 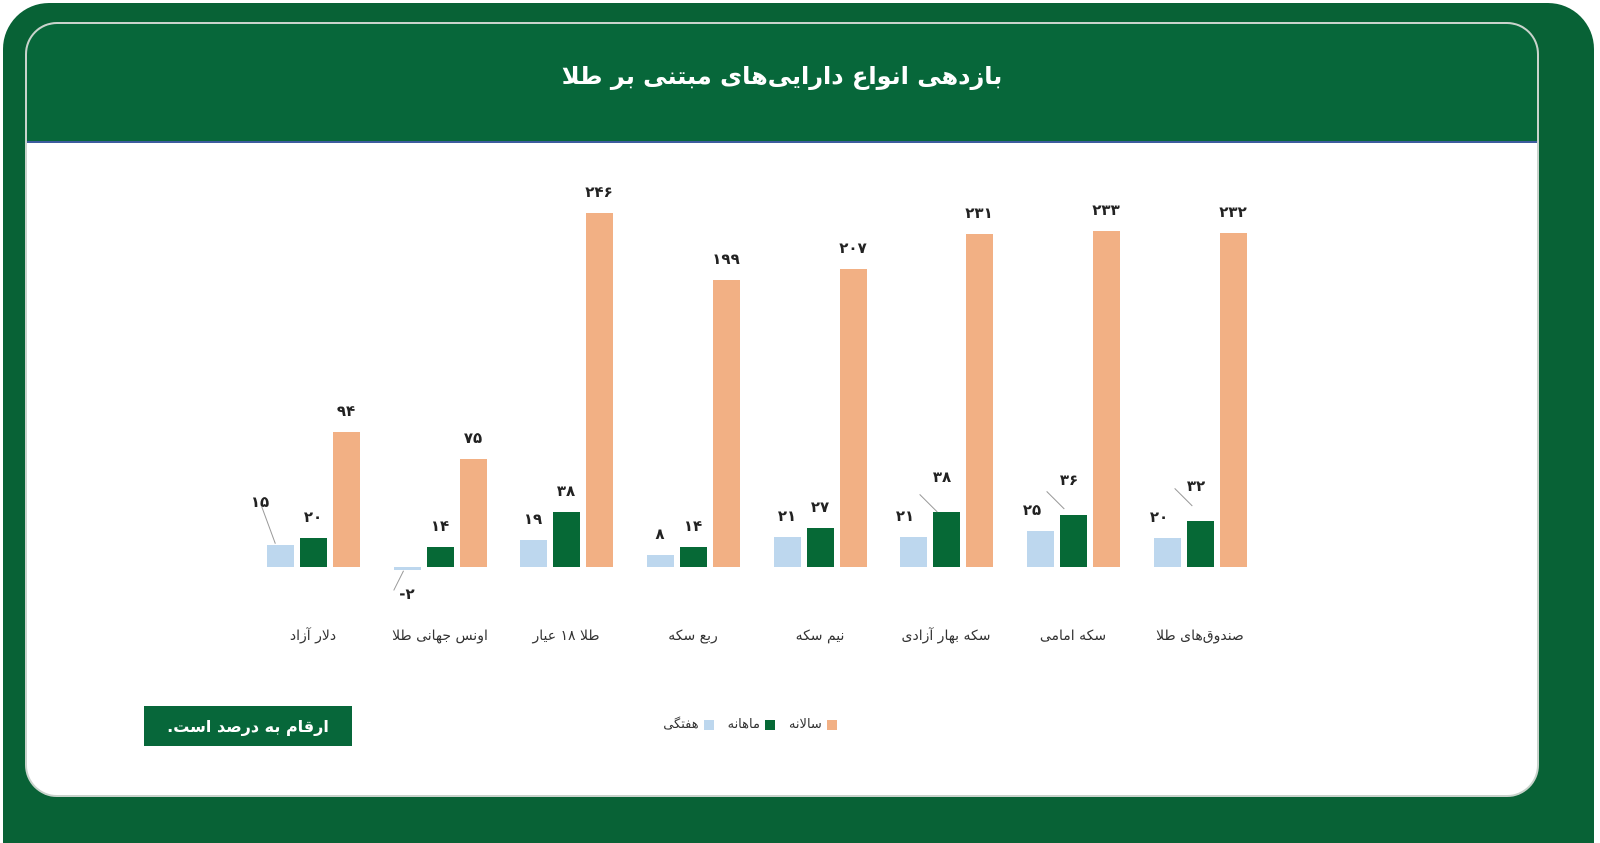 I want to click on data-label: ۳۶, so click(x=1069, y=480).